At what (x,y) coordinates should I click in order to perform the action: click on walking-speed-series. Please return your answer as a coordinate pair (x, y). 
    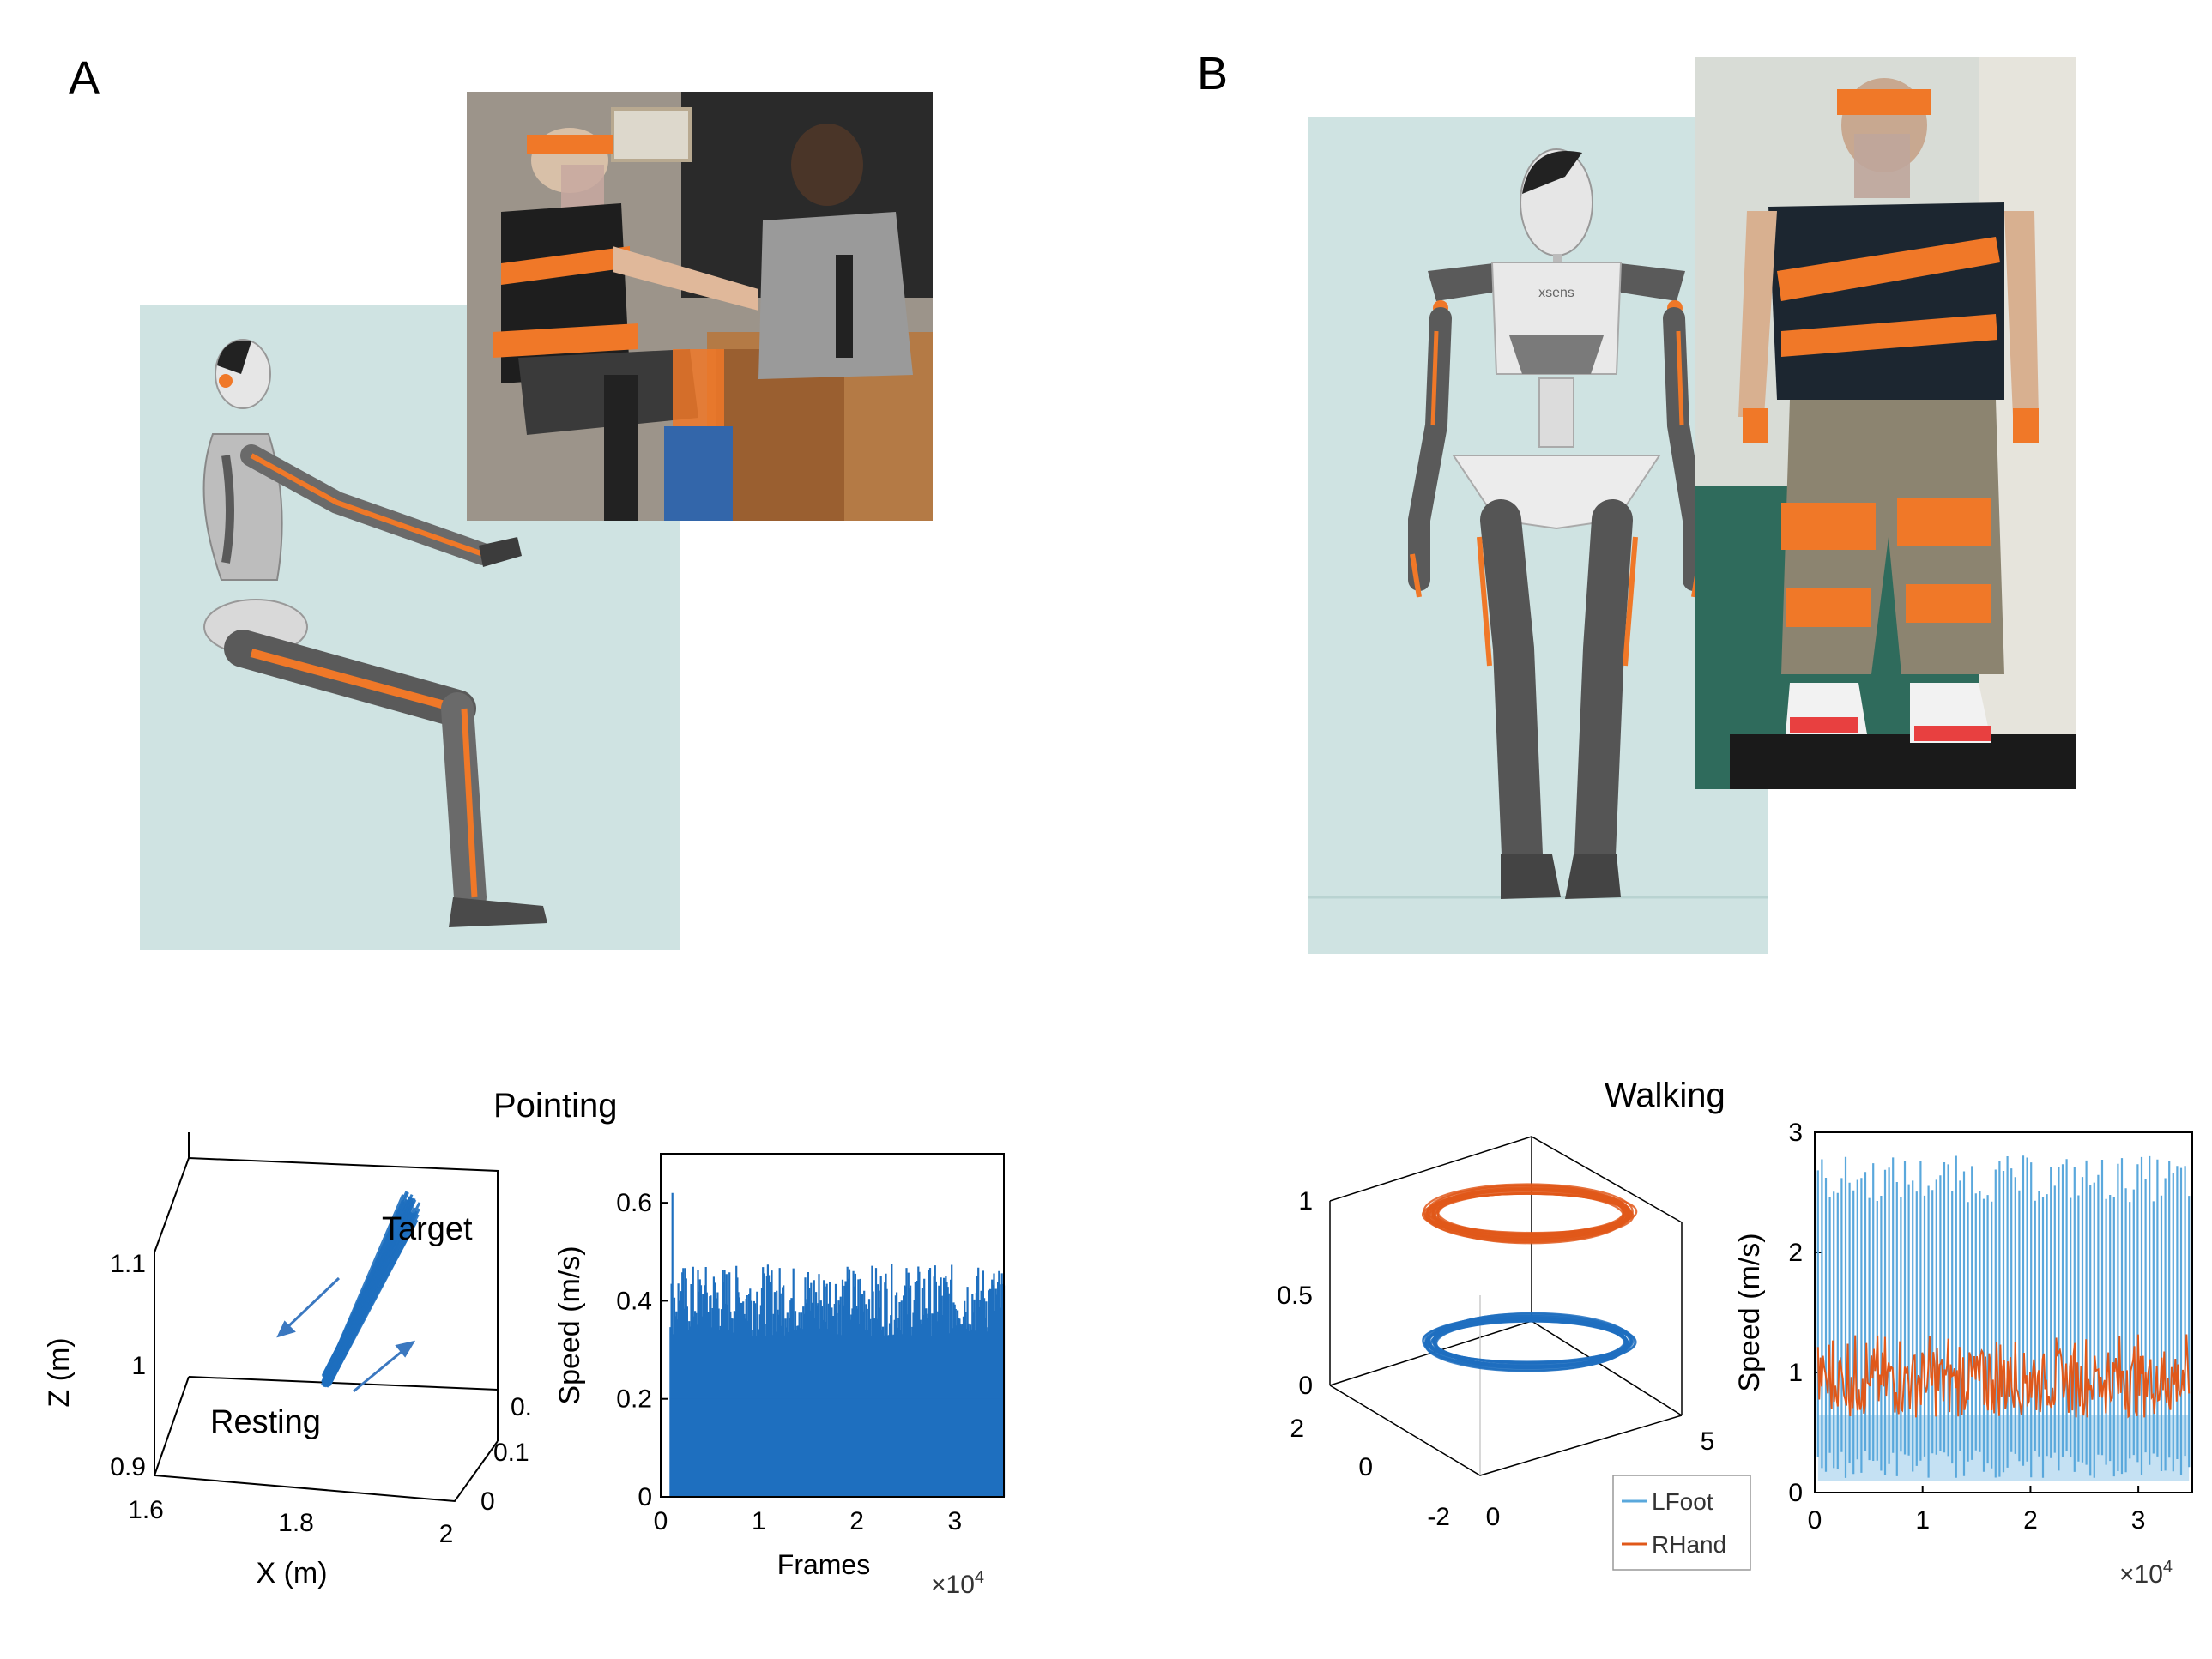
    Looking at the image, I should click on (2003, 1318).